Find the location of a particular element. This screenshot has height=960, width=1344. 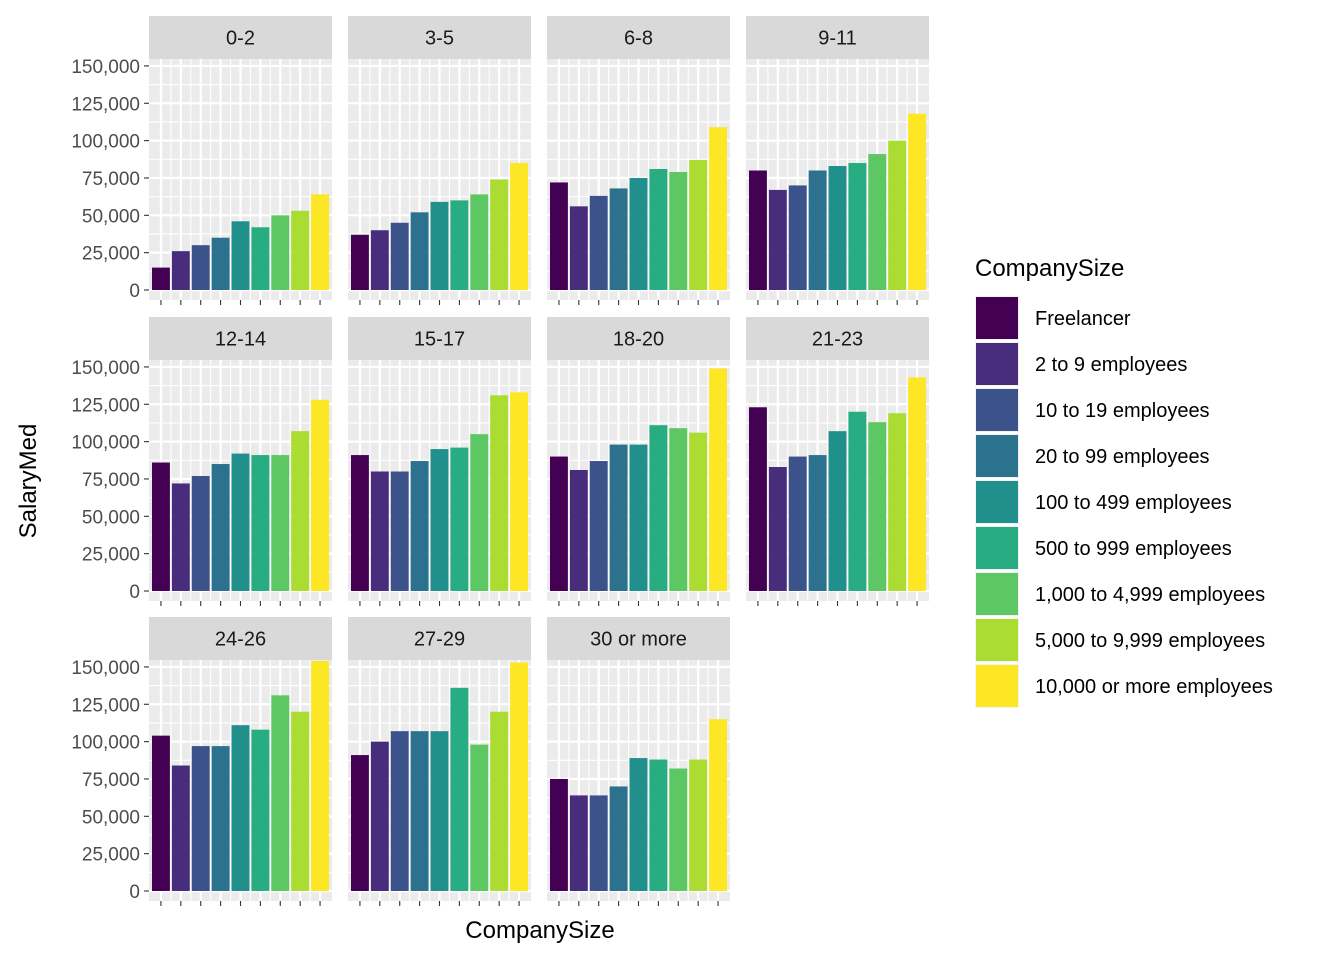

x-axis-title: CompanySize is located at coordinates (539, 930).